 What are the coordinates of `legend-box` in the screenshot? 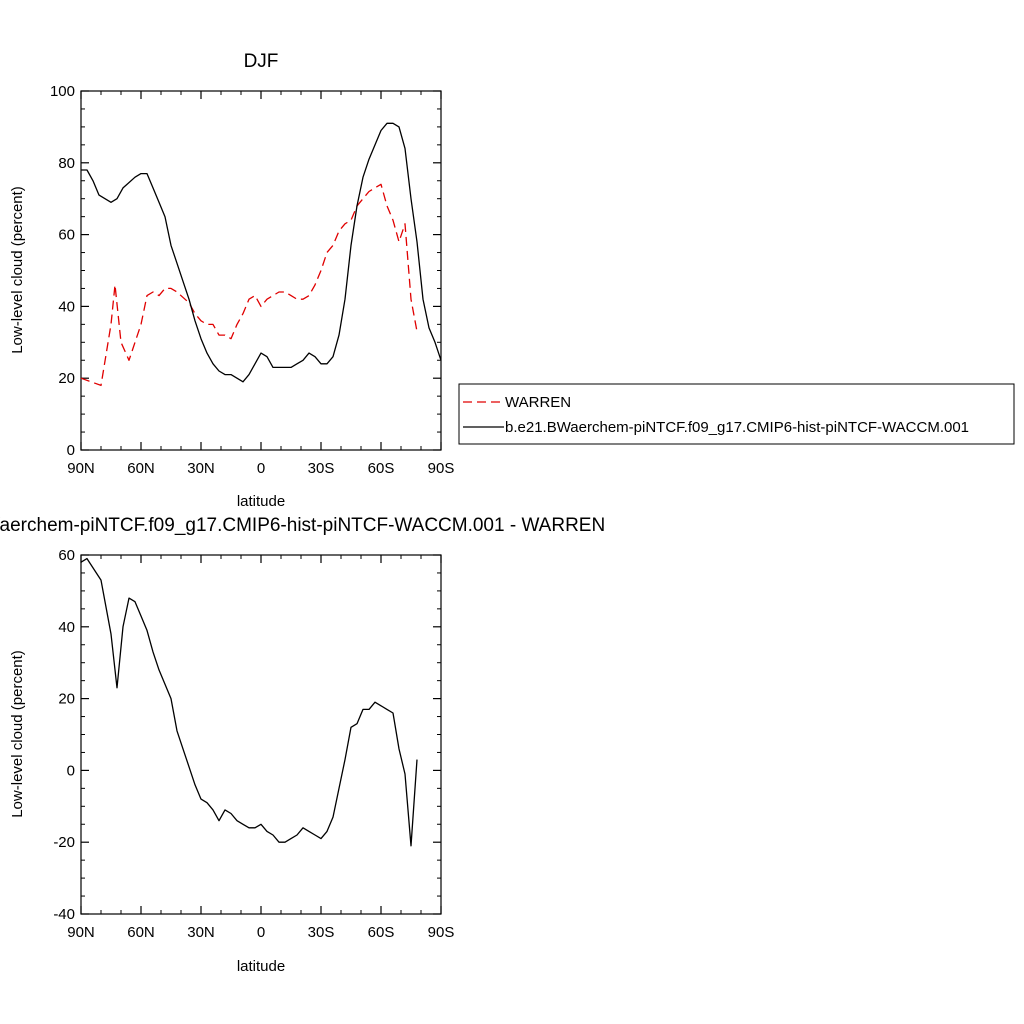 It's located at (736, 414).